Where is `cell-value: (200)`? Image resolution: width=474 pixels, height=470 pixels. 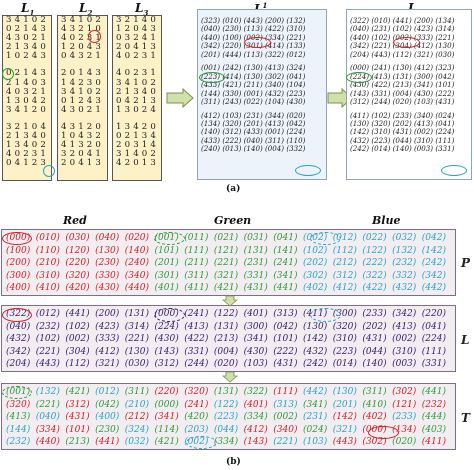 cell-value: (200) is located at coordinates (18, 263).